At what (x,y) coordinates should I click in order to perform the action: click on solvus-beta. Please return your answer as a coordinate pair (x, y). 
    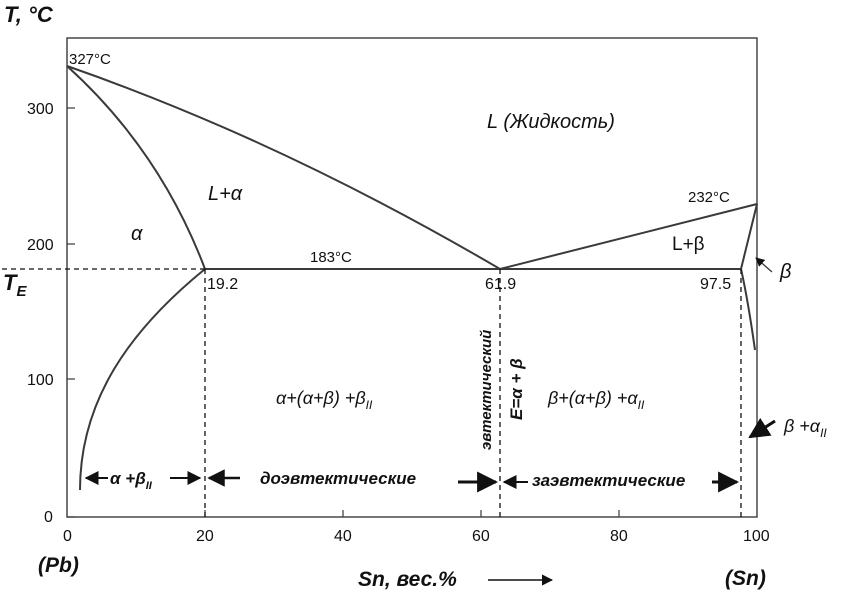
    Looking at the image, I should click on (748, 309).